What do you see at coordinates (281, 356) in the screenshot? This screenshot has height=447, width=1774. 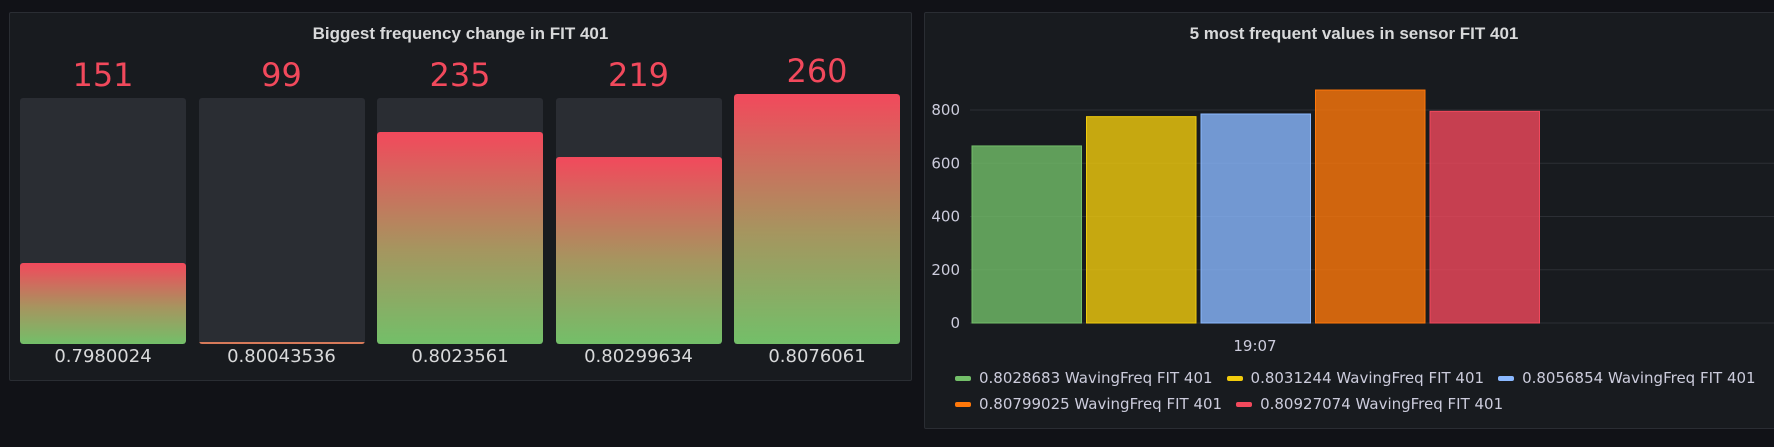 I see `gauge-label: 0.80043536` at bounding box center [281, 356].